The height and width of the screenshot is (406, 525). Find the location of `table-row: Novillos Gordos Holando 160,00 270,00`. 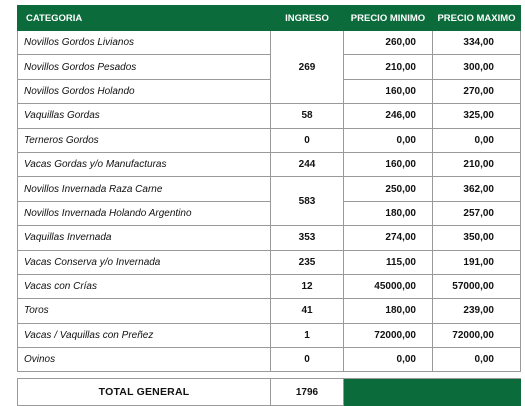

table-row: Novillos Gordos Holando 160,00 270,00 is located at coordinates (269, 91).